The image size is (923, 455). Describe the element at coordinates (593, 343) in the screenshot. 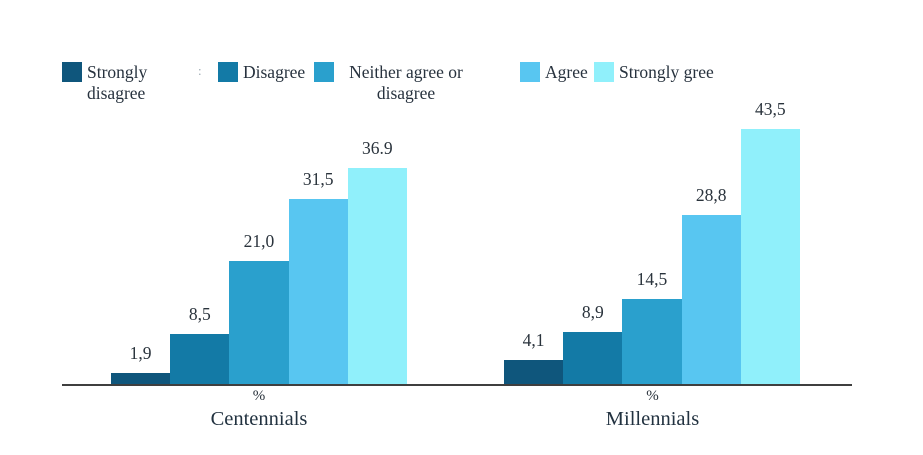

I see `bar-disagree: 8,9` at that location.